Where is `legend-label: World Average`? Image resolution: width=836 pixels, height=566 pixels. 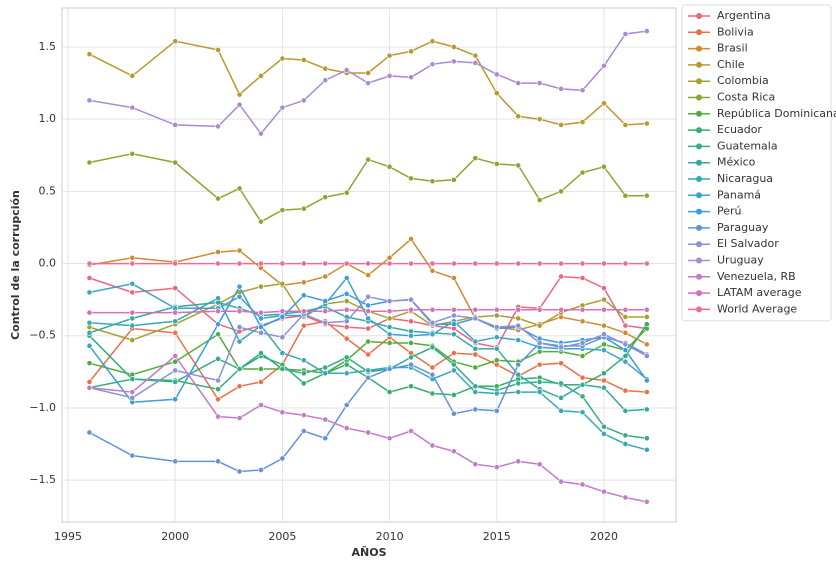 legend-label: World Average is located at coordinates (757, 308).